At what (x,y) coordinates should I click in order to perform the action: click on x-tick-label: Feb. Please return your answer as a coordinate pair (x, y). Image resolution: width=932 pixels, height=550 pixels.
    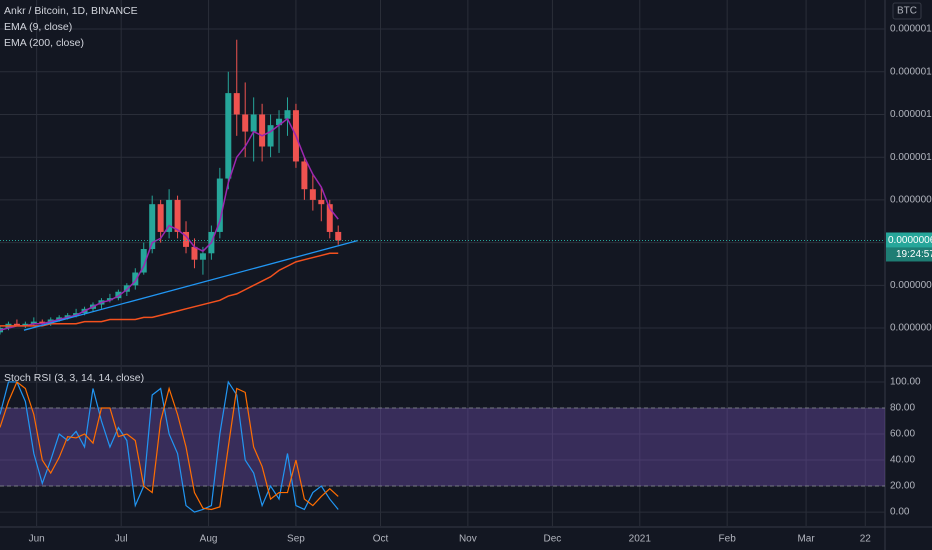
    Looking at the image, I should click on (728, 539).